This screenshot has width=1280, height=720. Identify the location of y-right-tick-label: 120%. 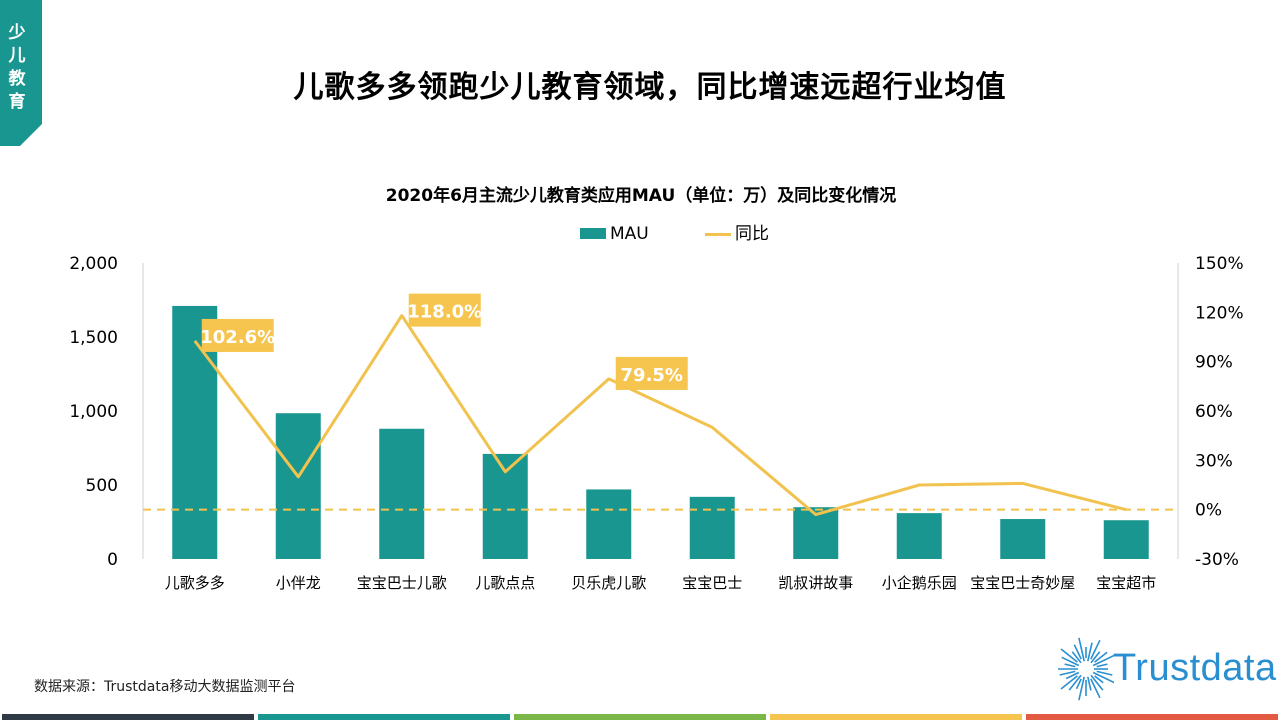
(1219, 313).